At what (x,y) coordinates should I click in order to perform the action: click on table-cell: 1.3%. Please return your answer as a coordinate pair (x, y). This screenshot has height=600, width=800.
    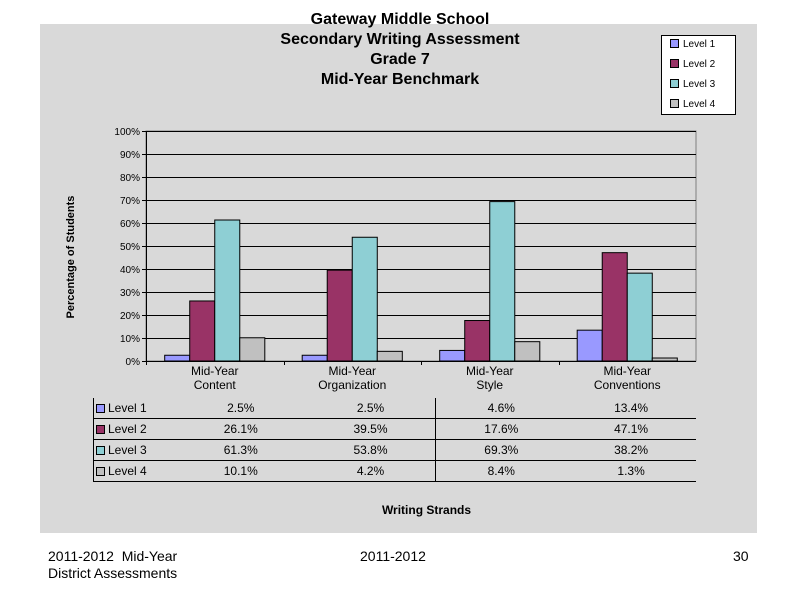
    Looking at the image, I should click on (631, 471).